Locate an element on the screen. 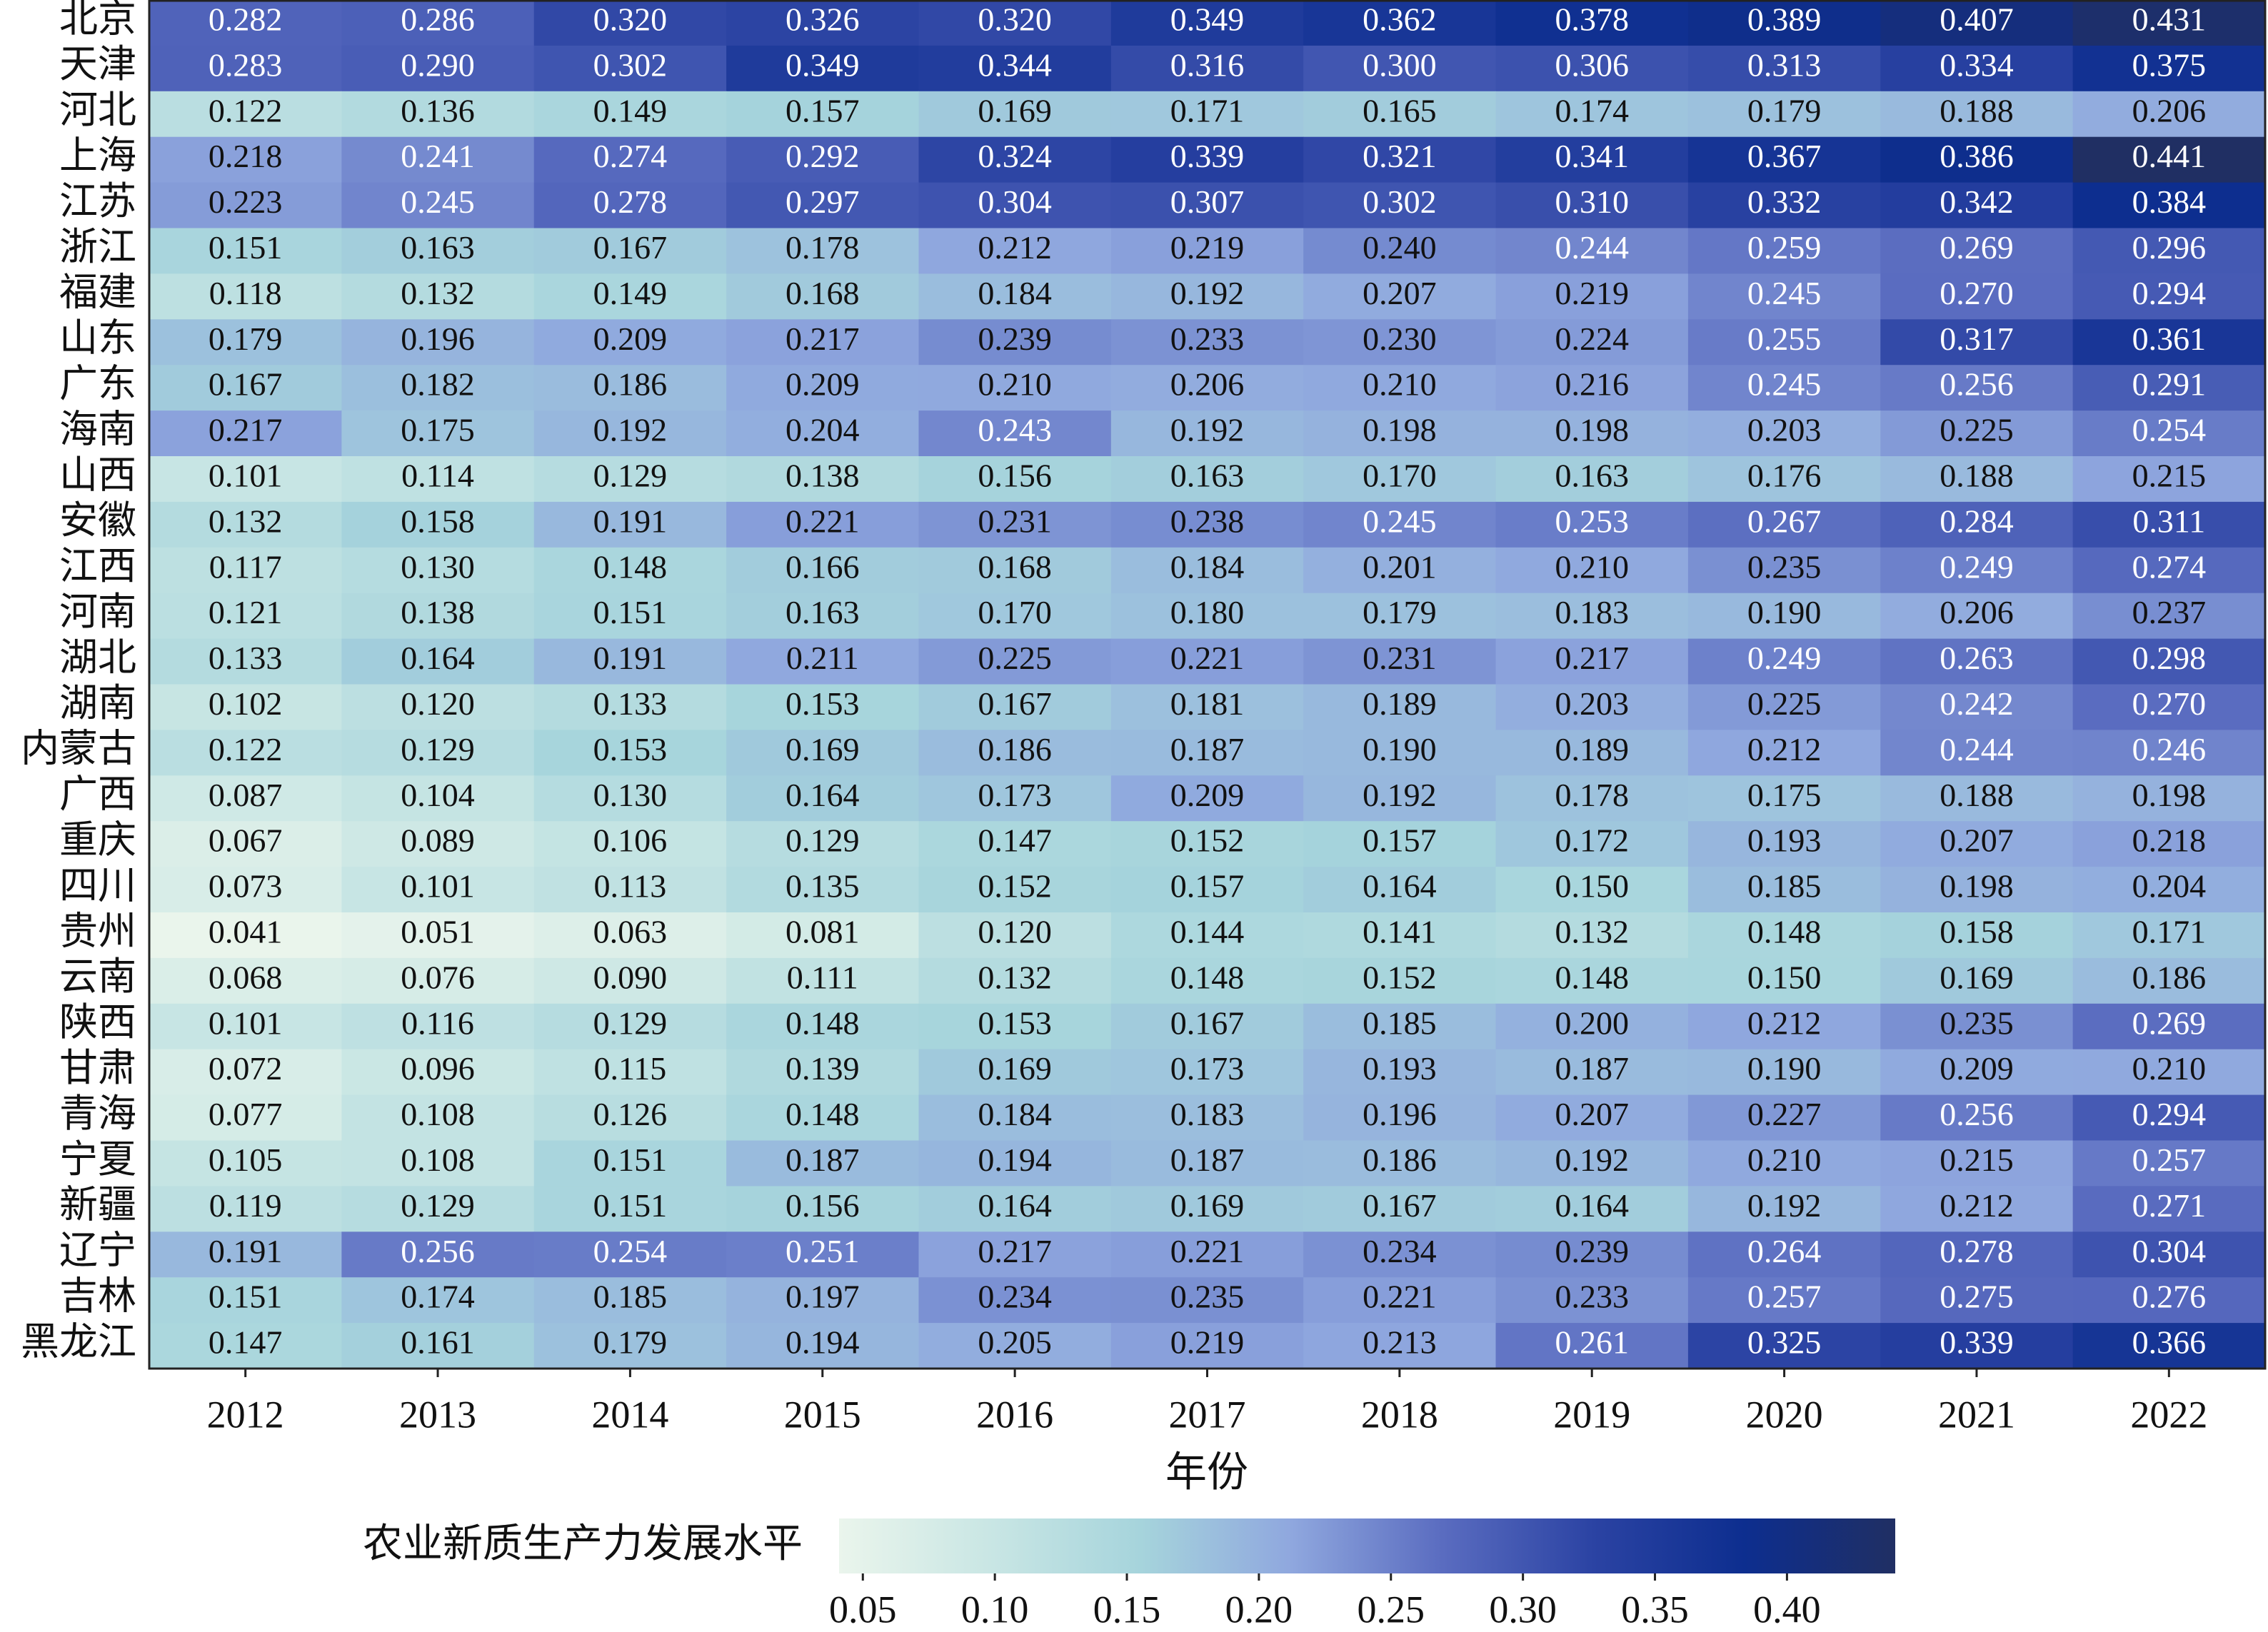 The image size is (2268, 1632). y-tick-label: 江西 is located at coordinates (98, 566).